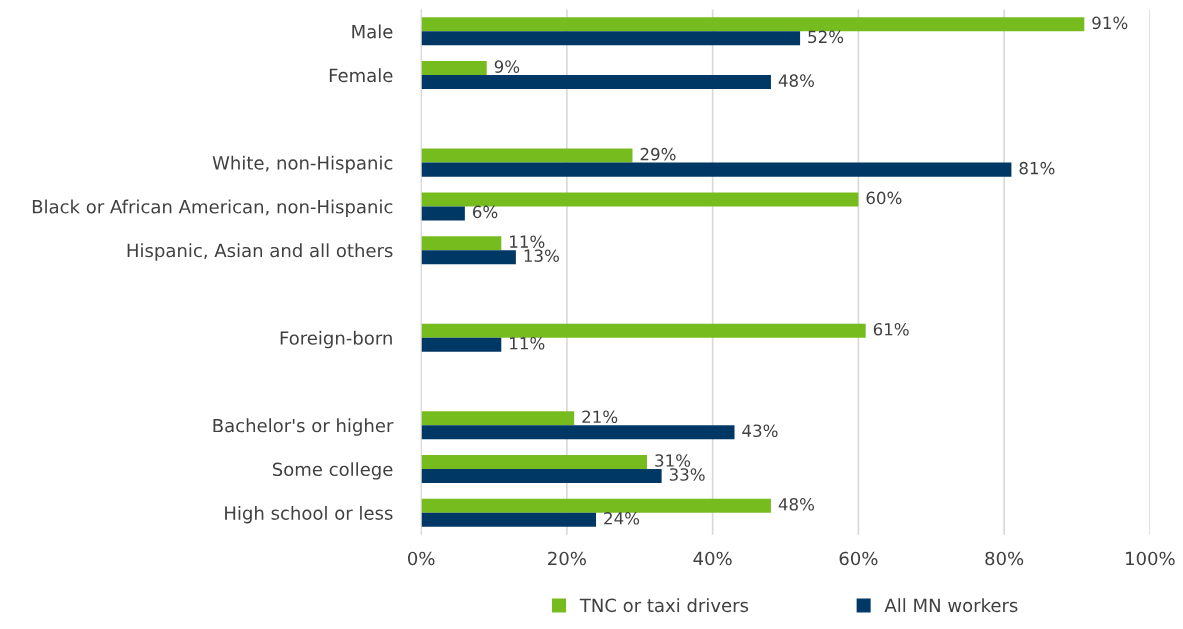  What do you see at coordinates (1110, 23) in the screenshot?
I see `data-label: 91%` at bounding box center [1110, 23].